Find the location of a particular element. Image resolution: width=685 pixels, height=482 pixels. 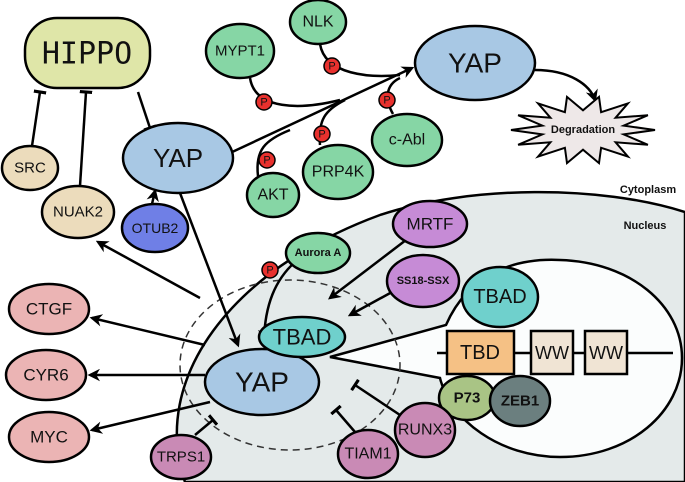

yap-to-myc is located at coordinates (150, 417).